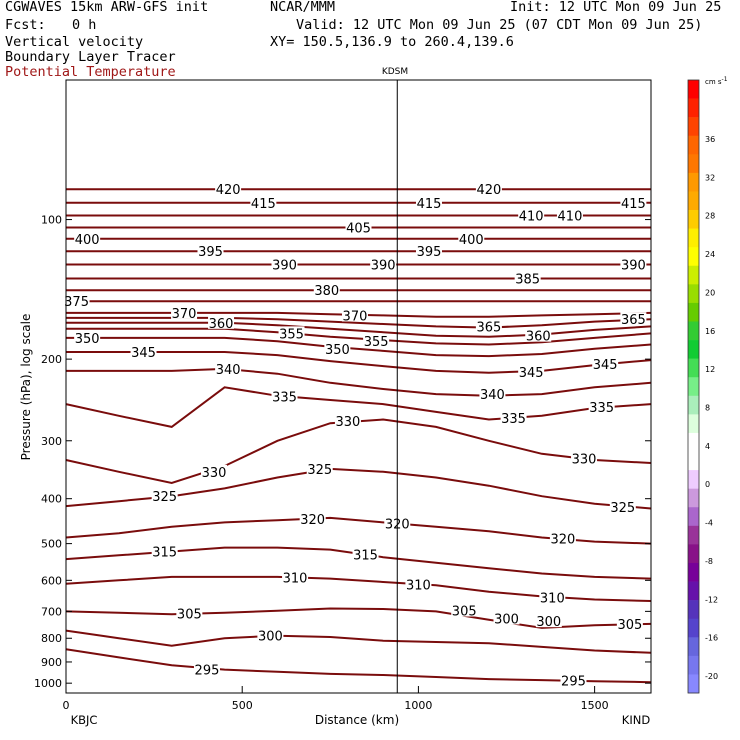  Describe the element at coordinates (710, 139) in the screenshot. I see `colorbar-label: 36` at that location.